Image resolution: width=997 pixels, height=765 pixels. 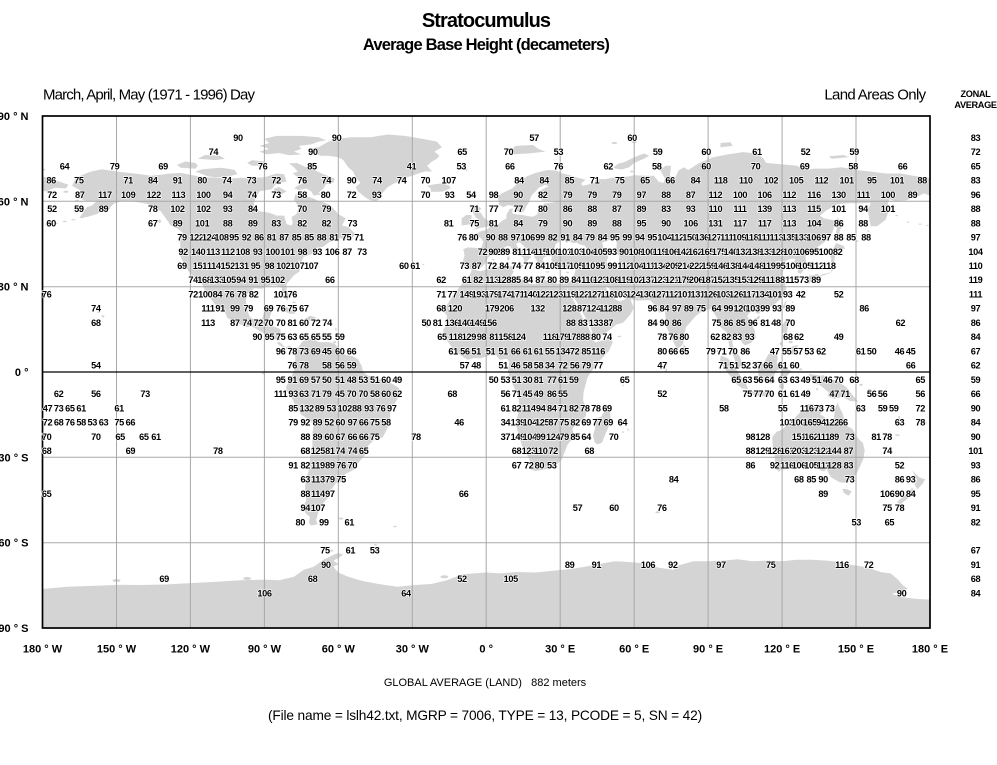 I want to click on svg-text: 133, so click(x=801, y=238).